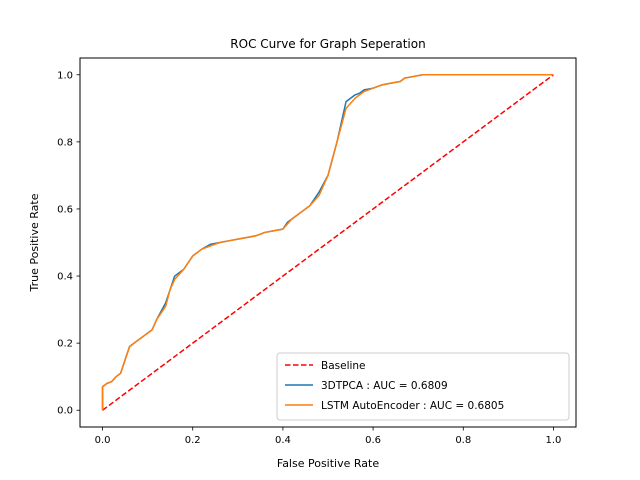 This screenshot has height=480, width=640. Describe the element at coordinates (65, 209) in the screenshot. I see `y-tick-label: 0.6` at that location.